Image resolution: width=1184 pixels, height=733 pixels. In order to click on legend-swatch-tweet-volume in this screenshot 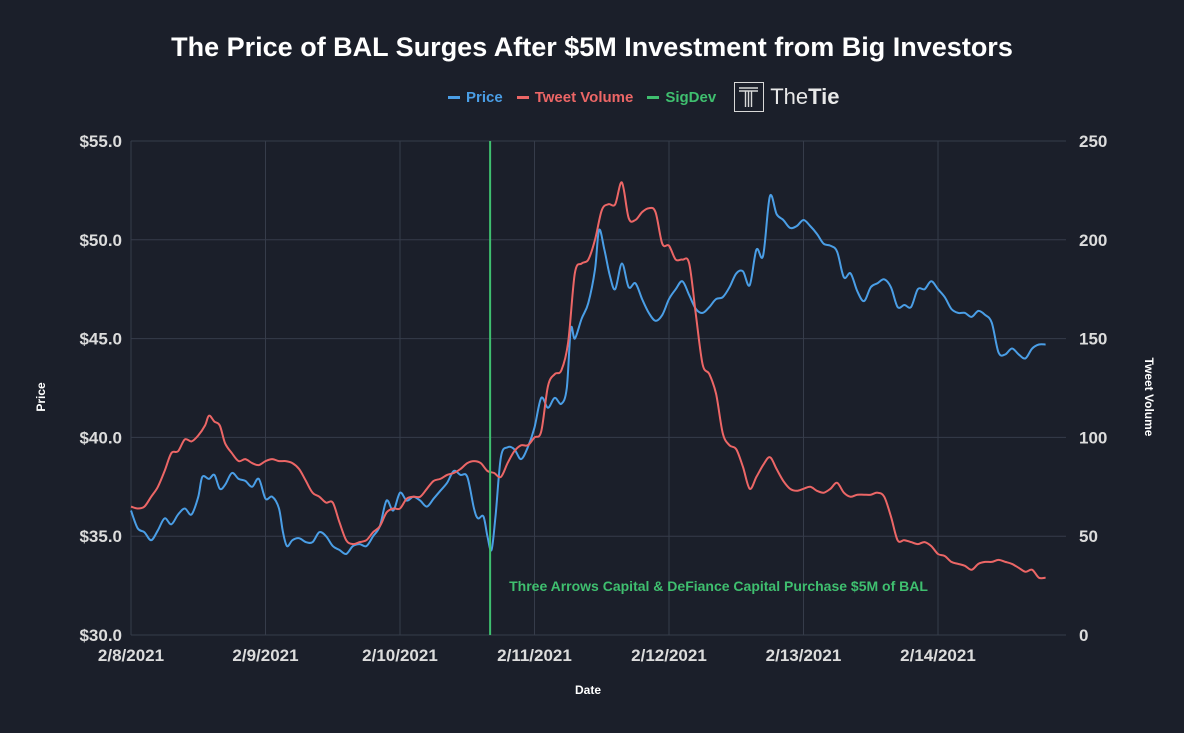, I will do `click(522, 97)`.